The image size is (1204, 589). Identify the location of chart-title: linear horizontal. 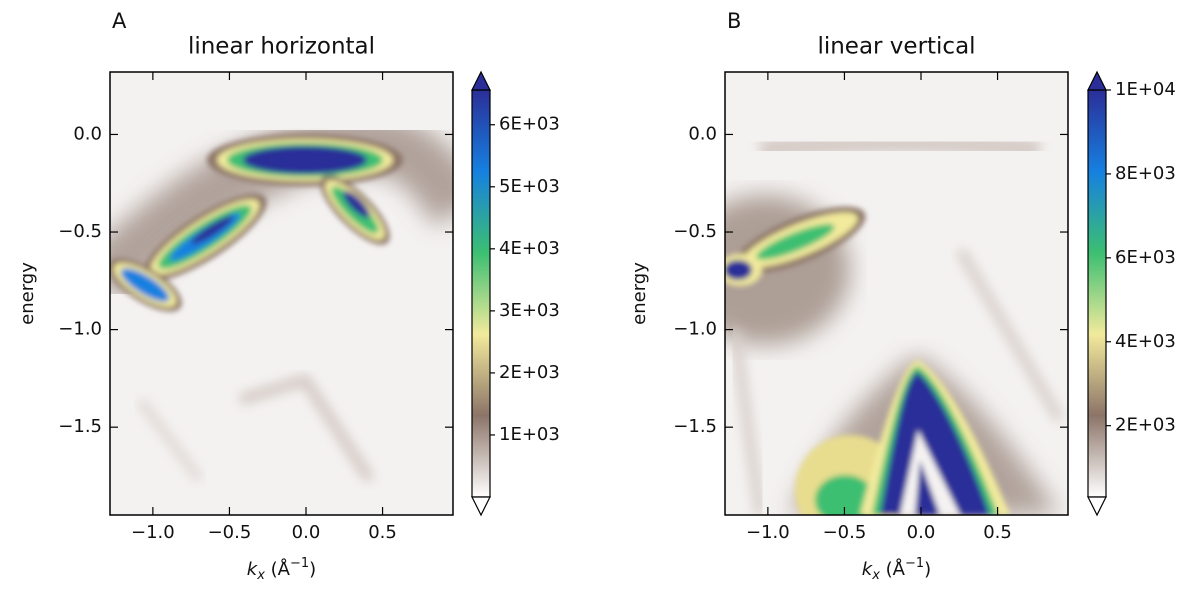
(281, 47).